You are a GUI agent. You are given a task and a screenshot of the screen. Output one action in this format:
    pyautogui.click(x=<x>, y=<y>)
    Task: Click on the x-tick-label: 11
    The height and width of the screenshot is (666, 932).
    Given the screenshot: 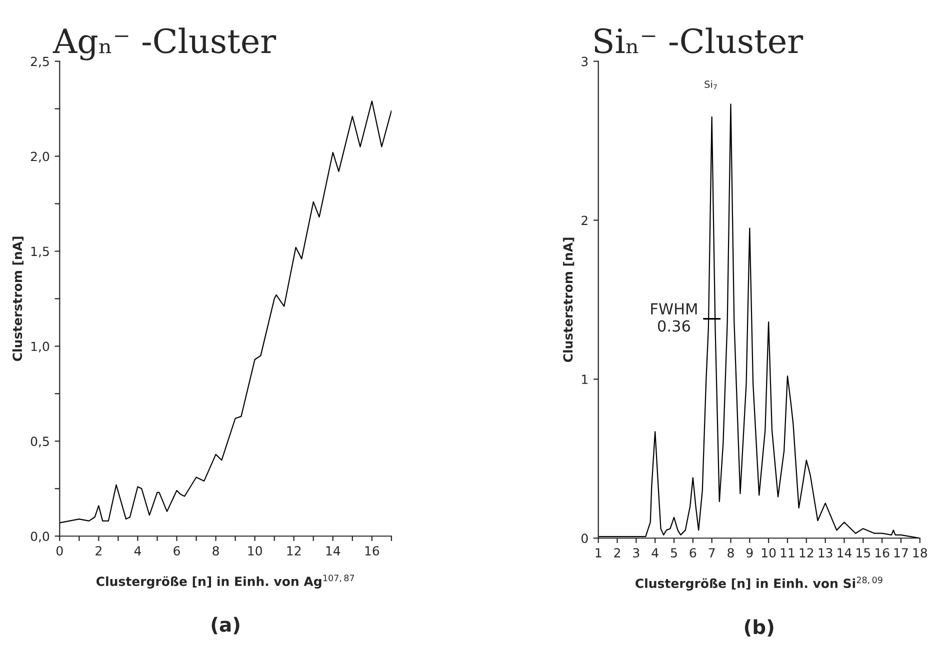 What is the action you would take?
    pyautogui.click(x=787, y=553)
    